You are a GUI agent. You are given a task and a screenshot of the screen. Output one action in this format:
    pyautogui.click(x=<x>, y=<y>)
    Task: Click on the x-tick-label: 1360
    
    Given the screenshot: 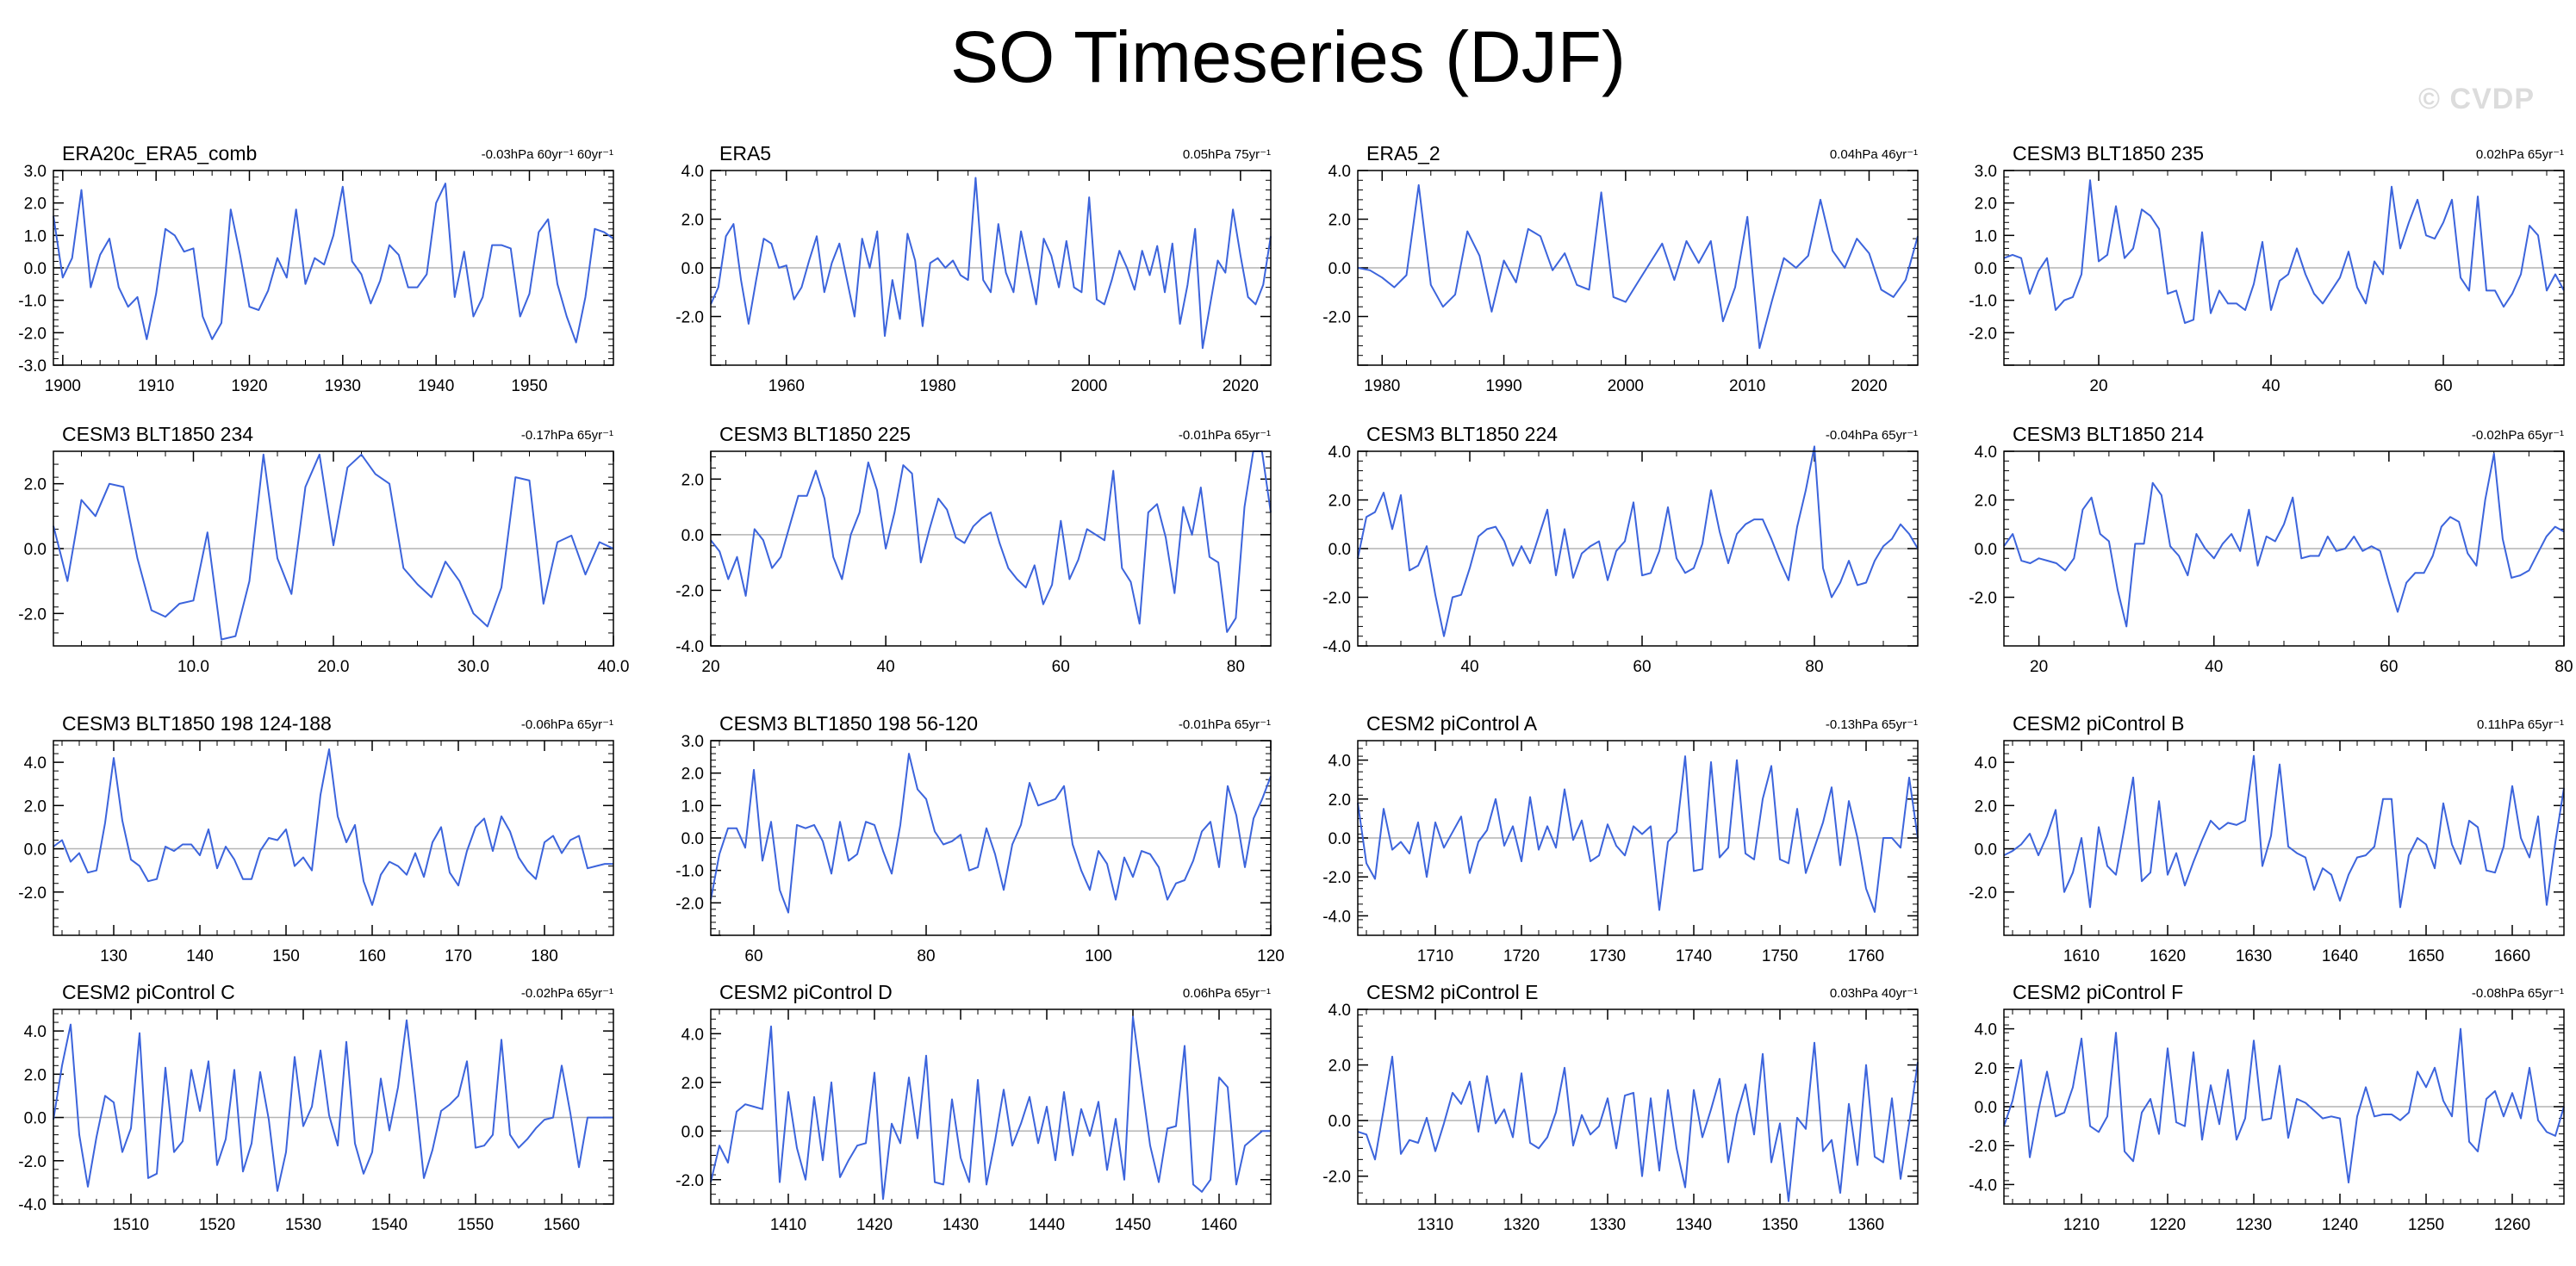 What is the action you would take?
    pyautogui.click(x=1866, y=1225)
    